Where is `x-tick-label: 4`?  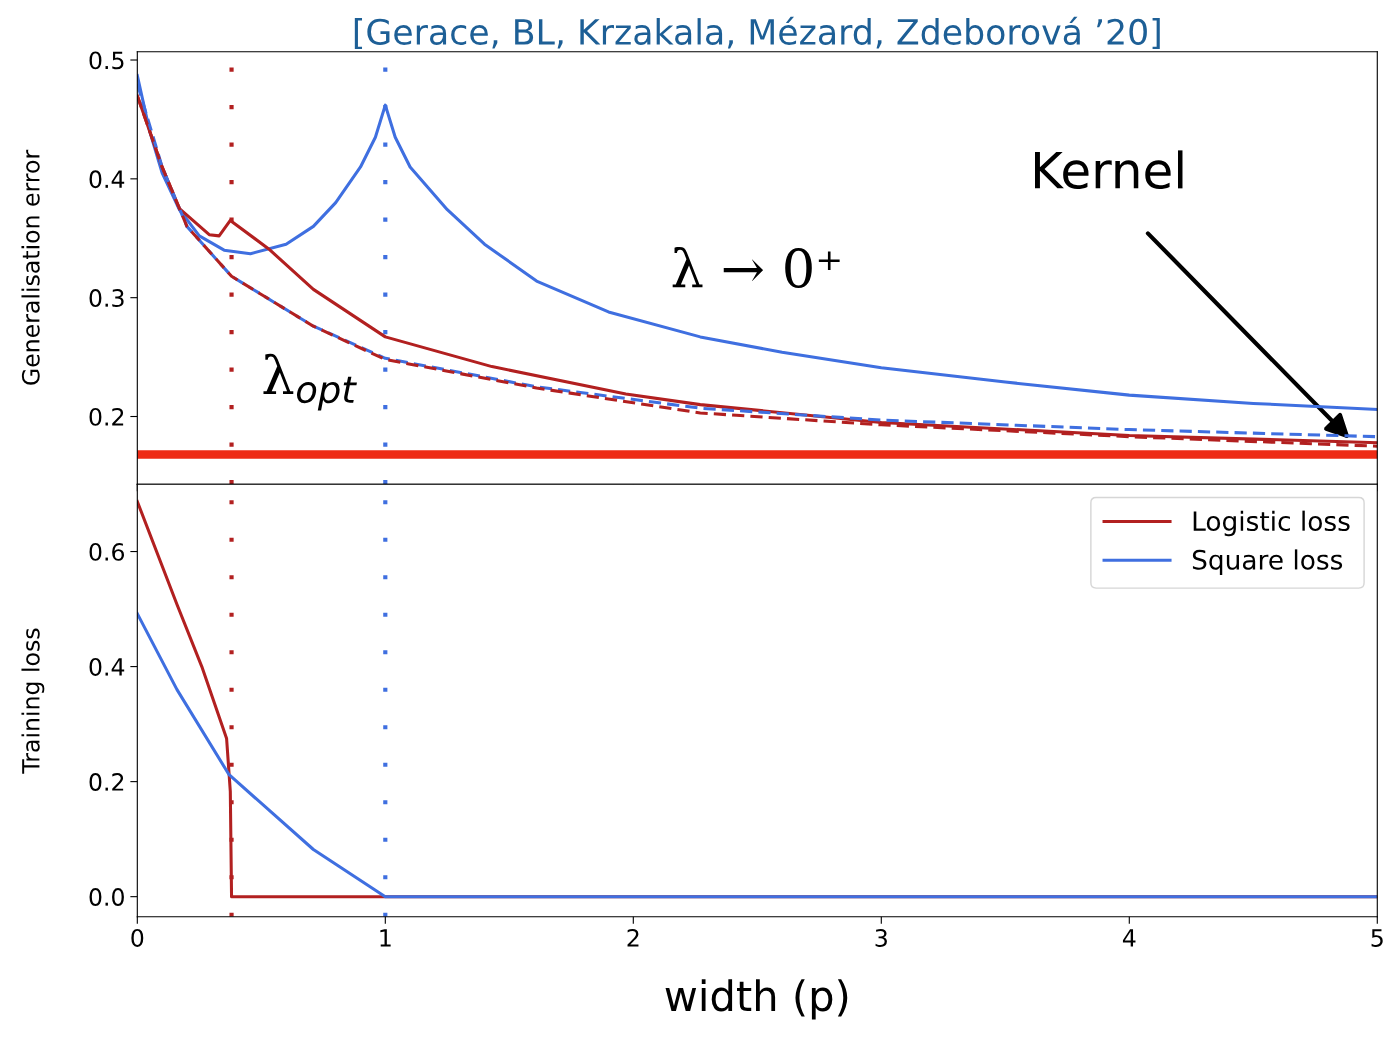 x-tick-label: 4 is located at coordinates (1129, 938).